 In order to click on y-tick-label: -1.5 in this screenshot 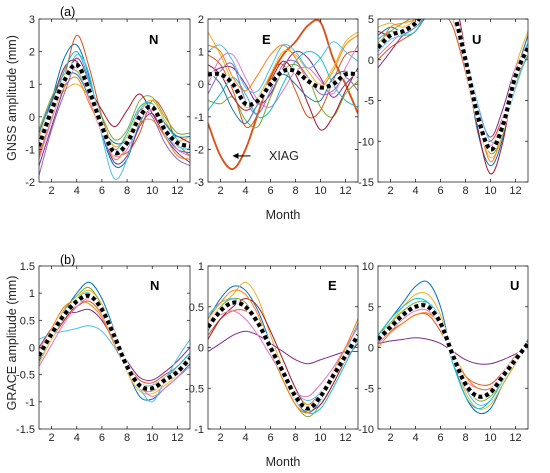, I will do `click(25, 430)`.